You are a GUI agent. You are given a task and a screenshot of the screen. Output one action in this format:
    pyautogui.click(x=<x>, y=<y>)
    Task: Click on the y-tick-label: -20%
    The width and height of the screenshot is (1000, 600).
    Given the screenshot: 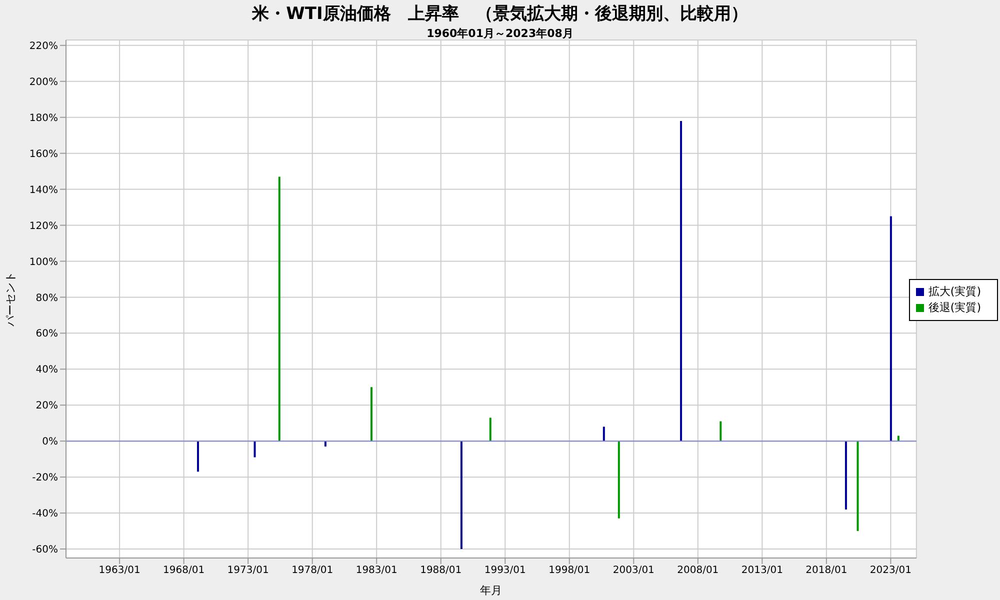 What is the action you would take?
    pyautogui.click(x=45, y=478)
    